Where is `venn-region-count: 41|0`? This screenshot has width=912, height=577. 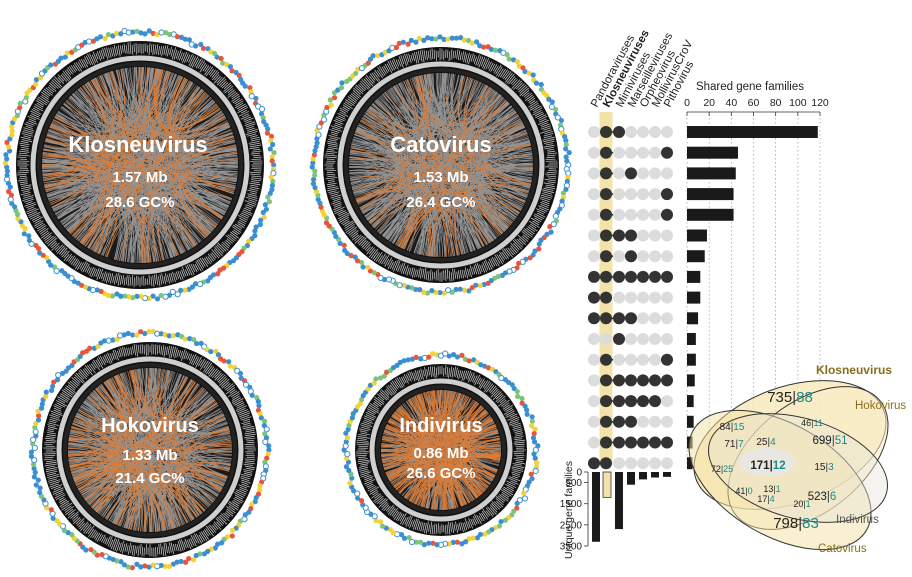
venn-region-count: 41|0 is located at coordinates (743, 491).